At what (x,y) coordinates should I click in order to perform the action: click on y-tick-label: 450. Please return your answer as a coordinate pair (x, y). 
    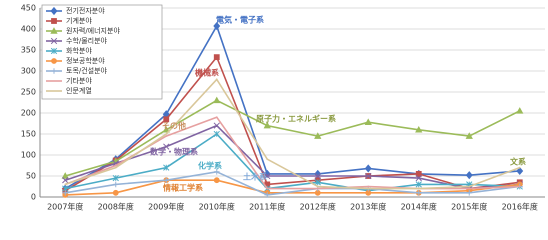
    Looking at the image, I should click on (28, 8).